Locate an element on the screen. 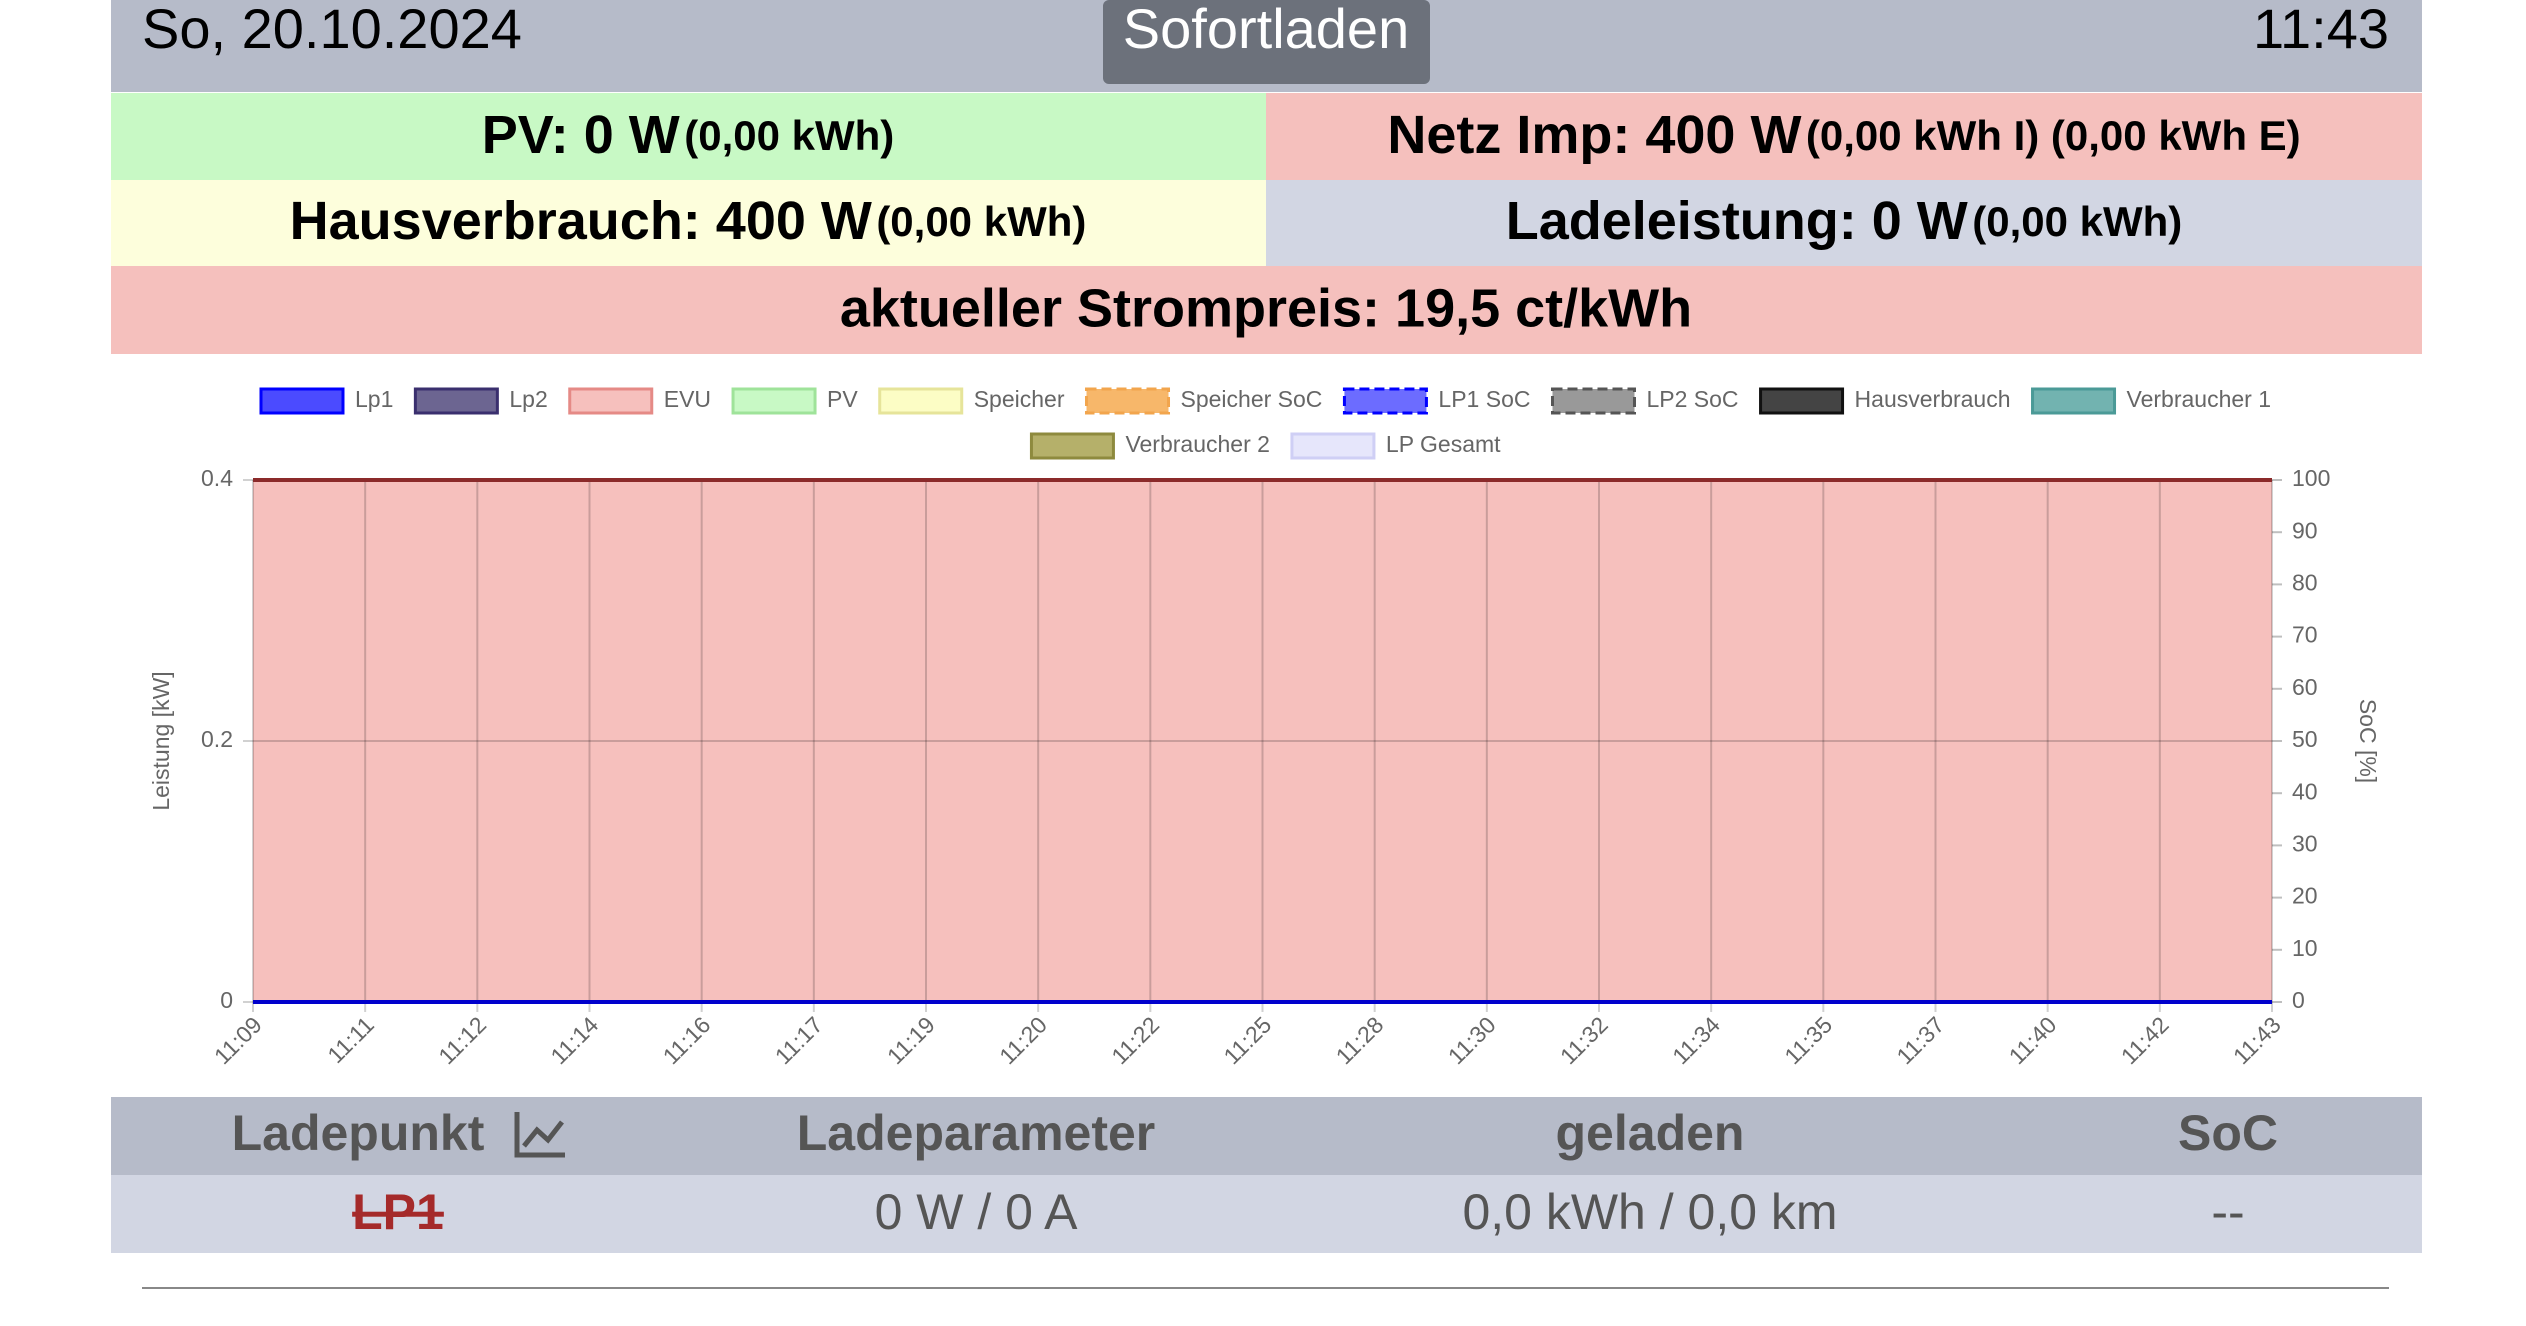 The image size is (2526, 1326). x-tick-label: 11:28 is located at coordinates (1360, 1040).